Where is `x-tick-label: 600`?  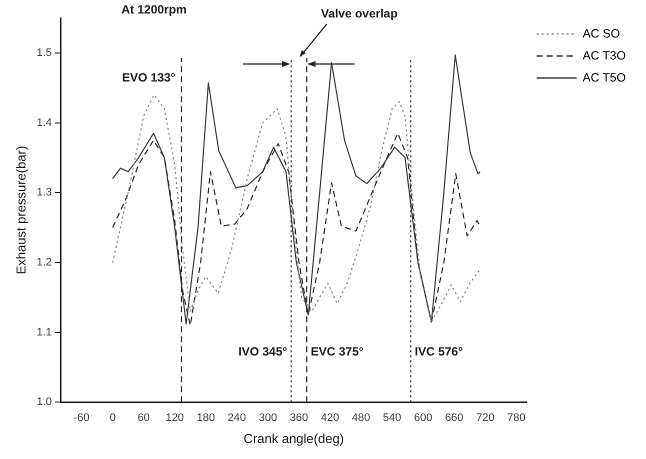 x-tick-label: 600 is located at coordinates (423, 418).